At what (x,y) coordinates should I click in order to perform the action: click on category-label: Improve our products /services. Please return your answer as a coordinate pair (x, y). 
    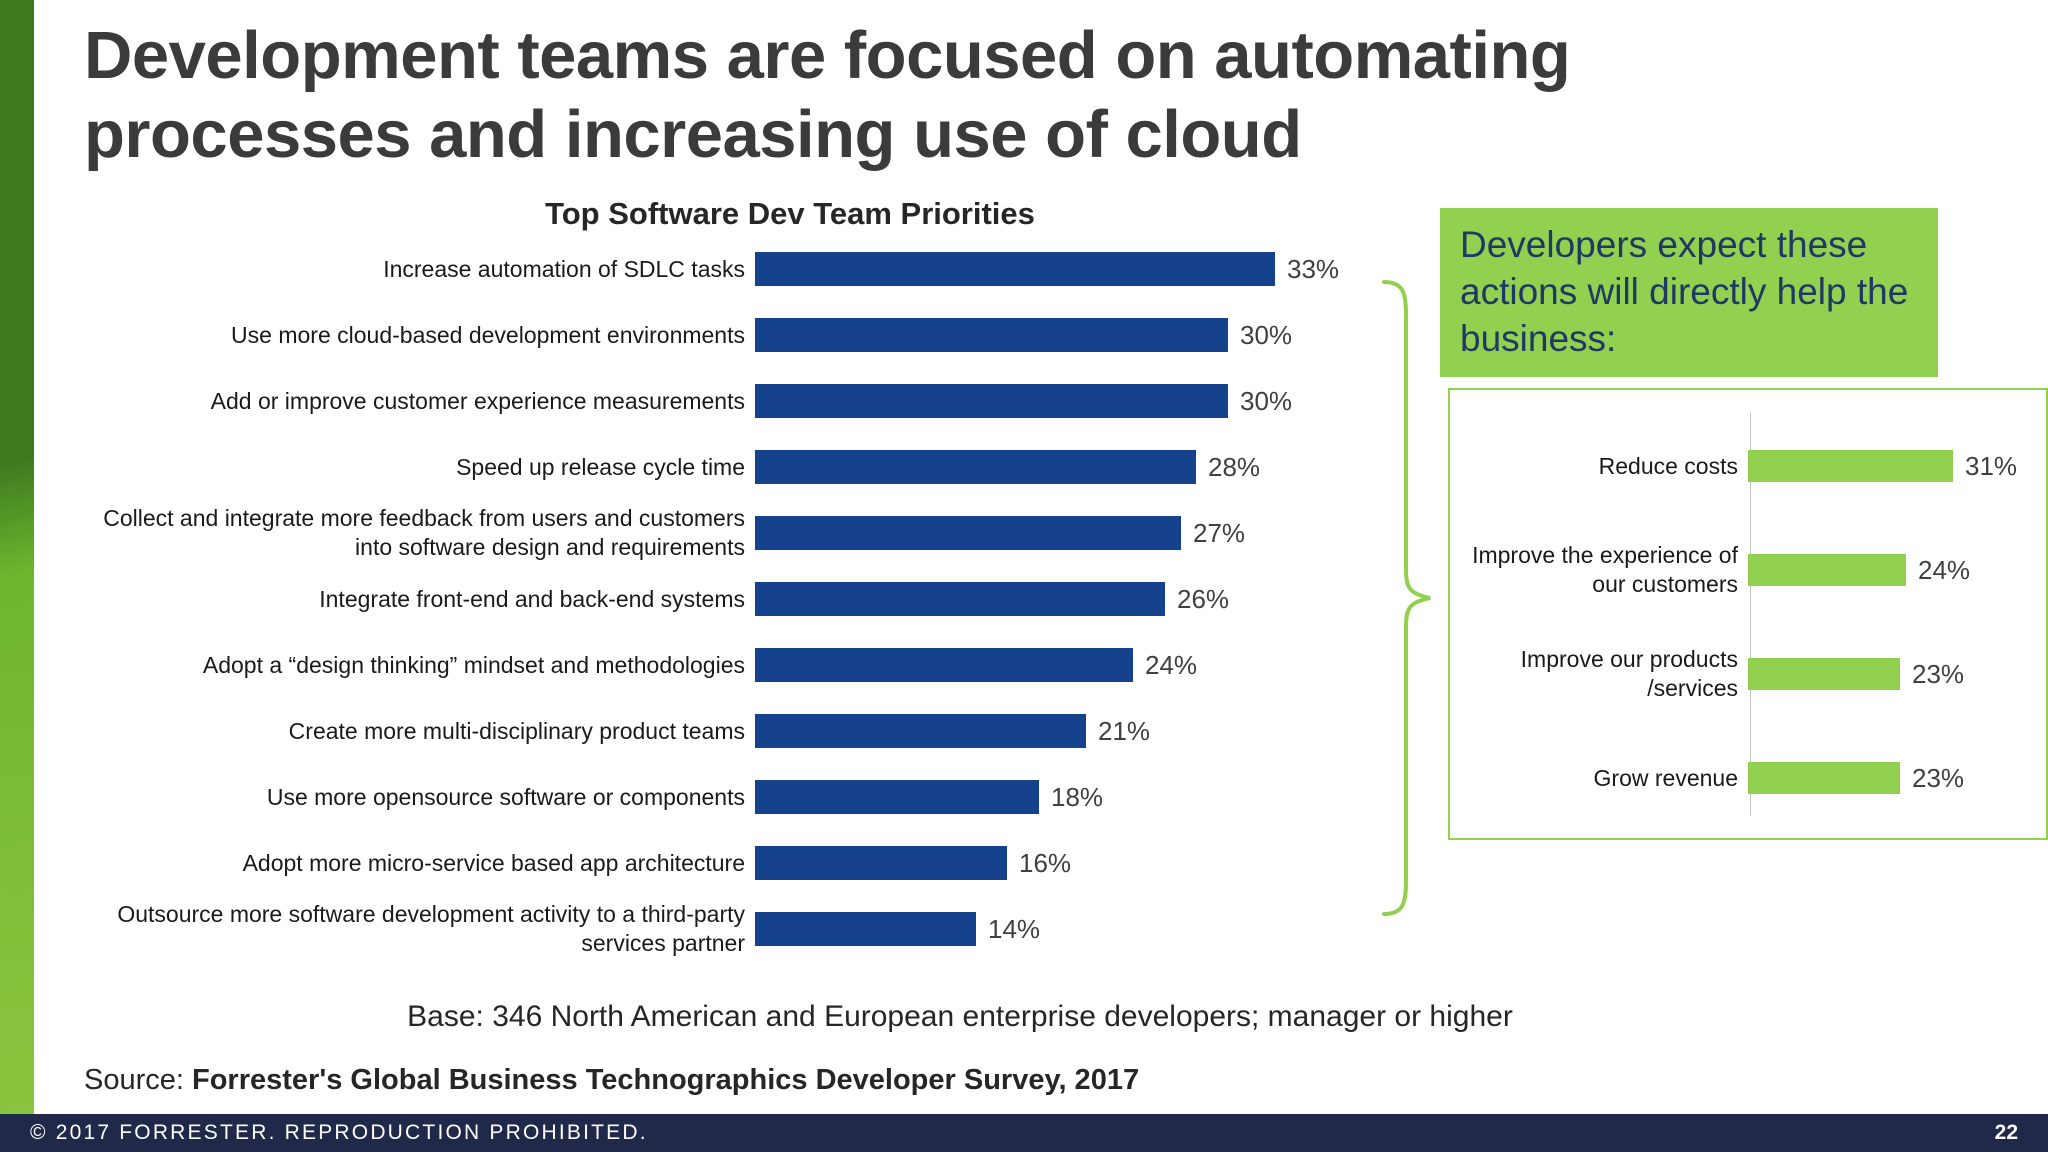
    Looking at the image, I should click on (1629, 673).